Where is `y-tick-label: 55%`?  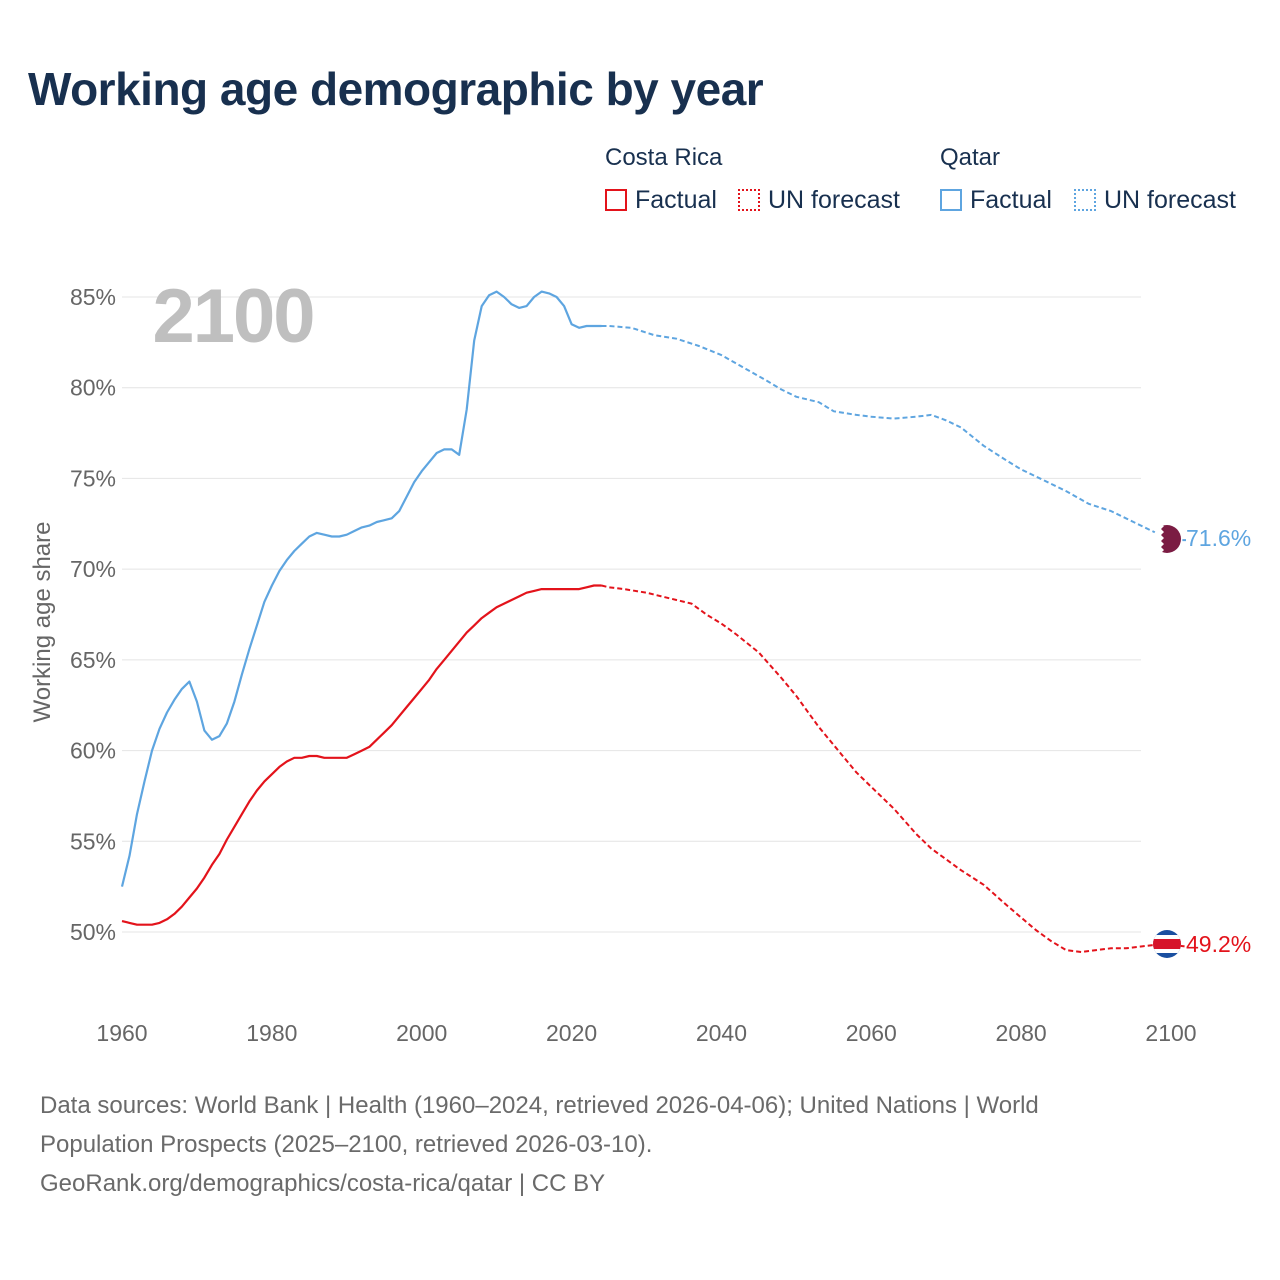 y-tick-label: 55% is located at coordinates (93, 841).